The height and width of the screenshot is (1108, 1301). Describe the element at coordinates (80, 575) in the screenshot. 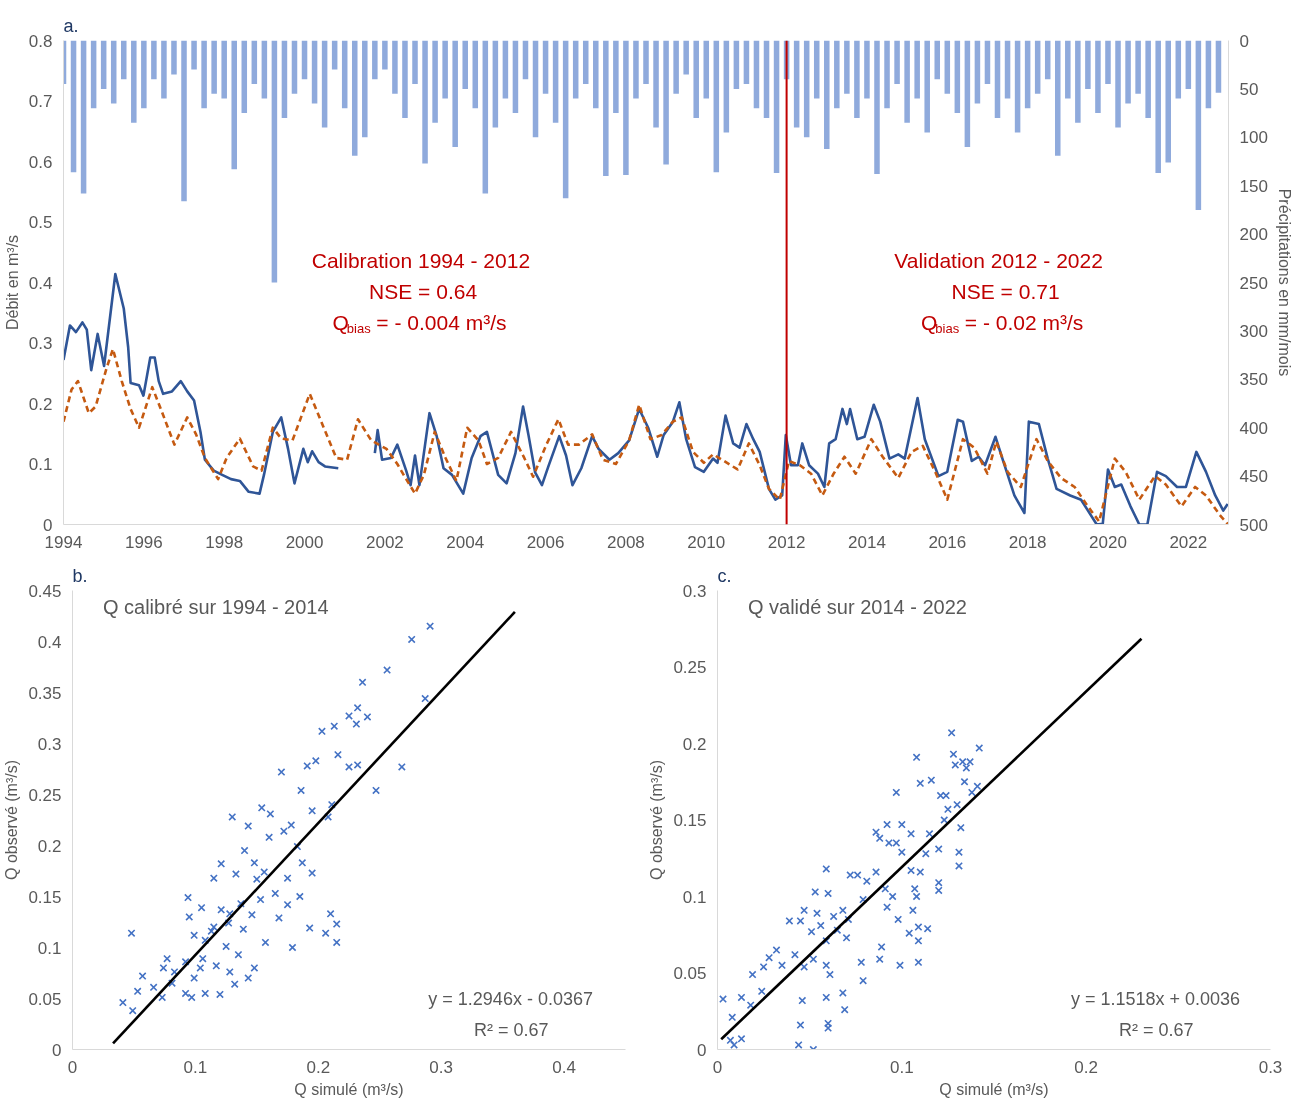

I see `text: b.` at that location.